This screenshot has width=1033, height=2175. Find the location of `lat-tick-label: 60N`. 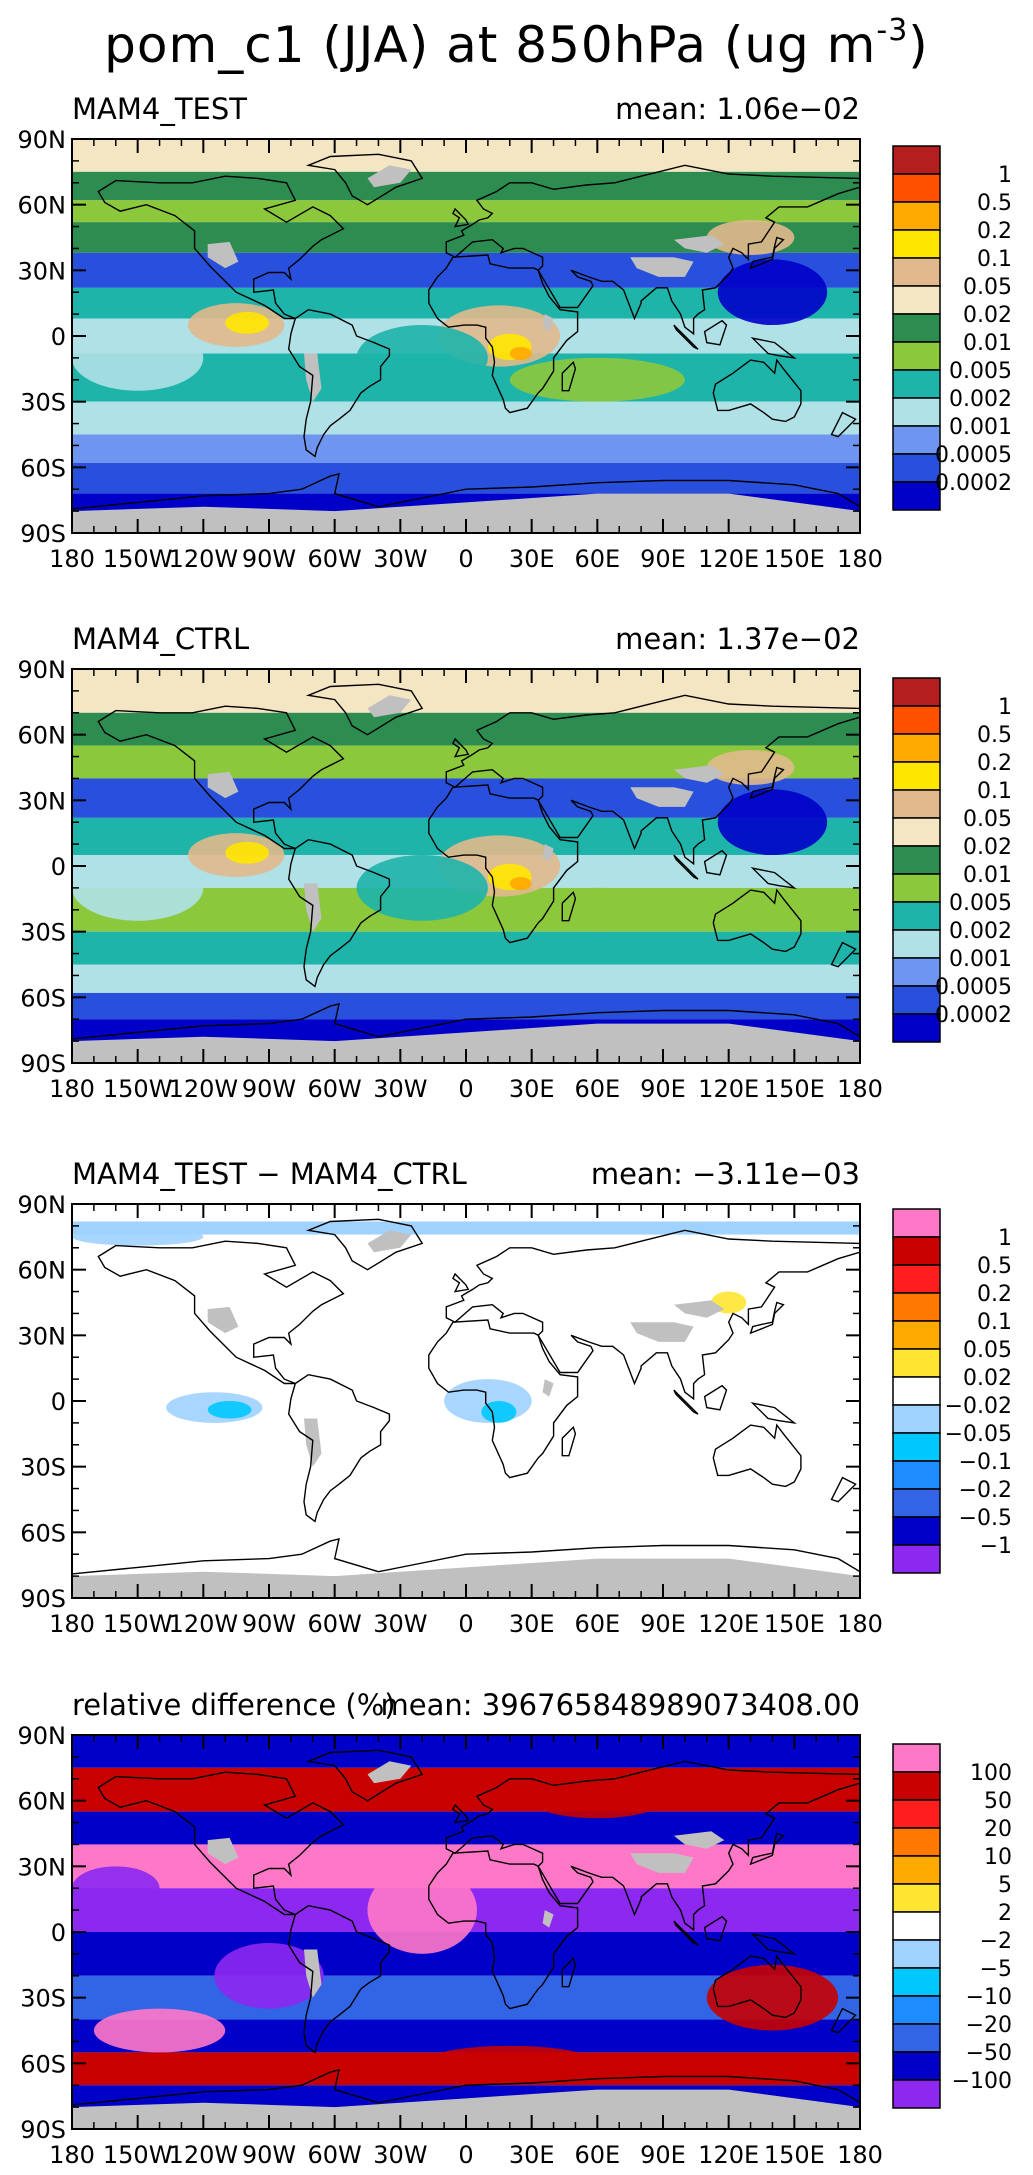

lat-tick-label: 60N is located at coordinates (42, 206).